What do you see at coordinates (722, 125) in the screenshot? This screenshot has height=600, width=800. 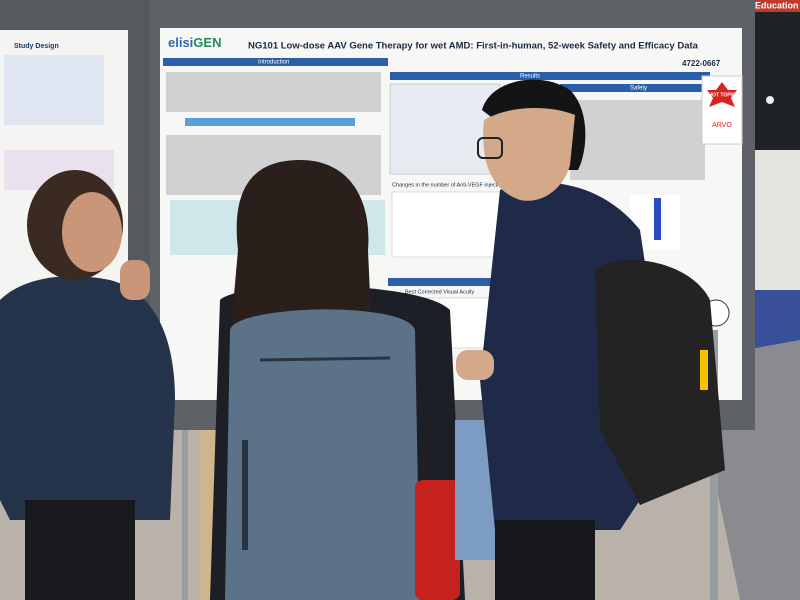 I see `badge-org: ARVO` at bounding box center [722, 125].